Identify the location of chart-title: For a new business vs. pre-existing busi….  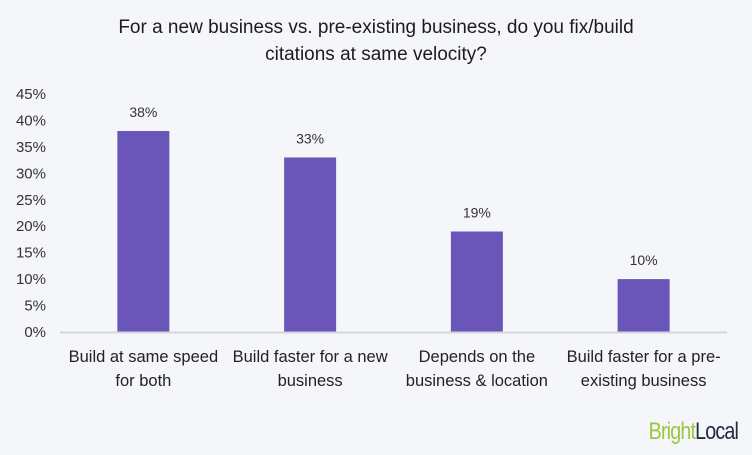
(376, 41).